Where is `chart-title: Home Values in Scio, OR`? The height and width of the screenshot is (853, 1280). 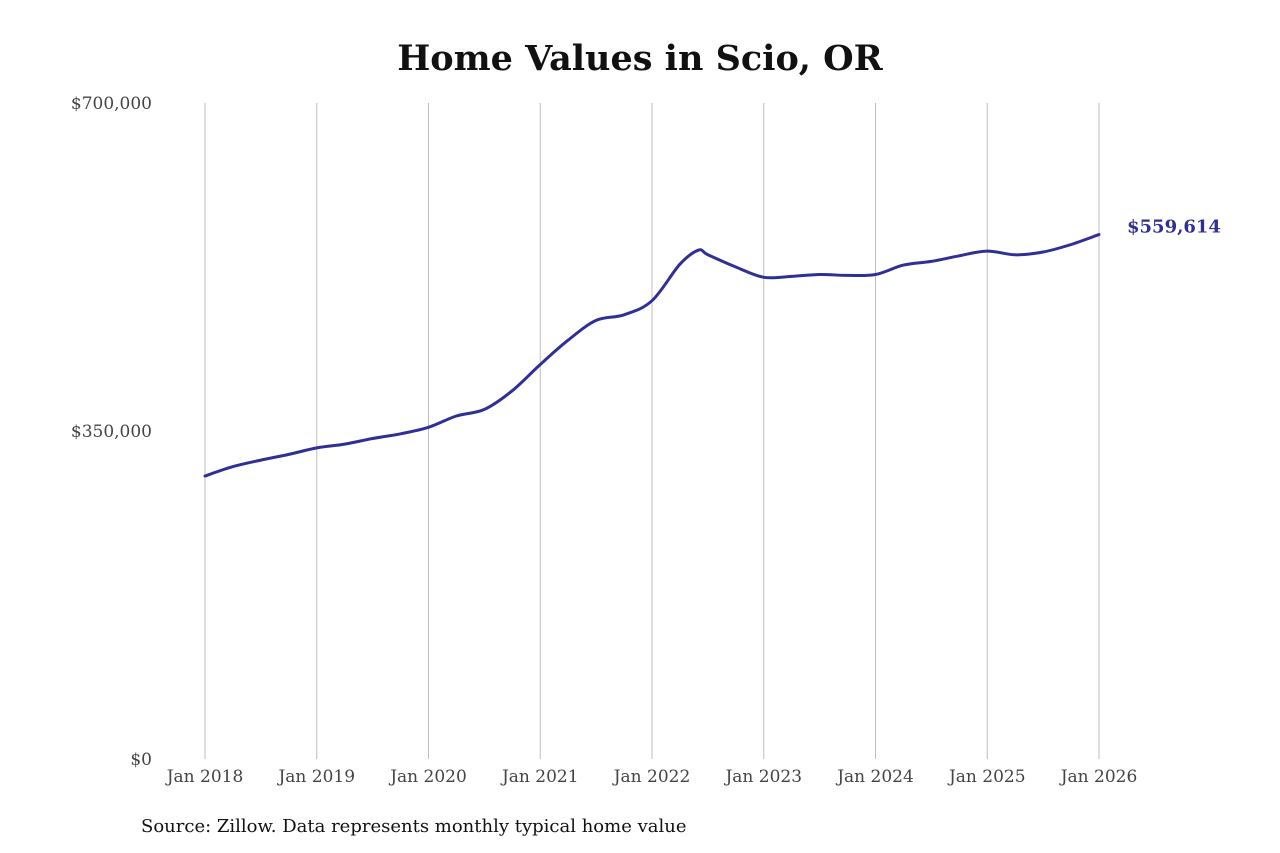
chart-title: Home Values in Scio, OR is located at coordinates (640, 58).